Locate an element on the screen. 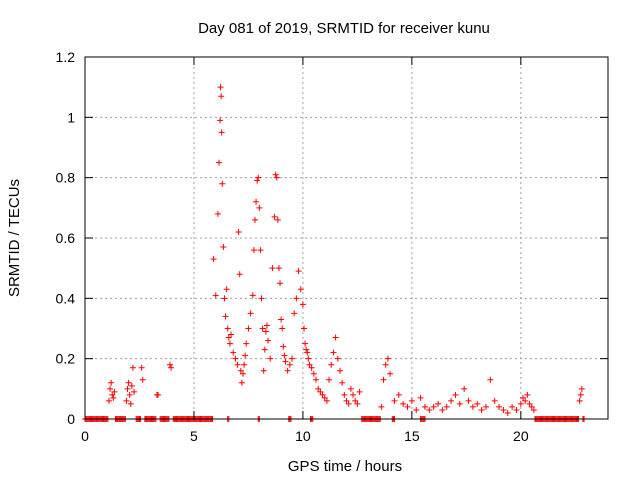 The width and height of the screenshot is (640, 480). x-axis-label: GPS time / hours is located at coordinates (345, 466).